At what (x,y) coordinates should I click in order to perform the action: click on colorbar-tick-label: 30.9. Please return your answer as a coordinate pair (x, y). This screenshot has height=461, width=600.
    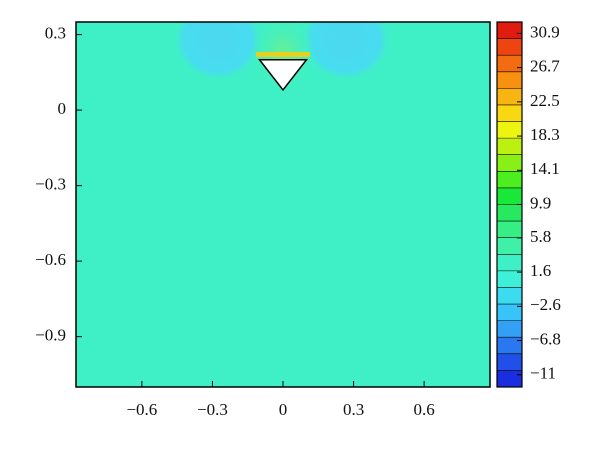
    Looking at the image, I should click on (545, 31).